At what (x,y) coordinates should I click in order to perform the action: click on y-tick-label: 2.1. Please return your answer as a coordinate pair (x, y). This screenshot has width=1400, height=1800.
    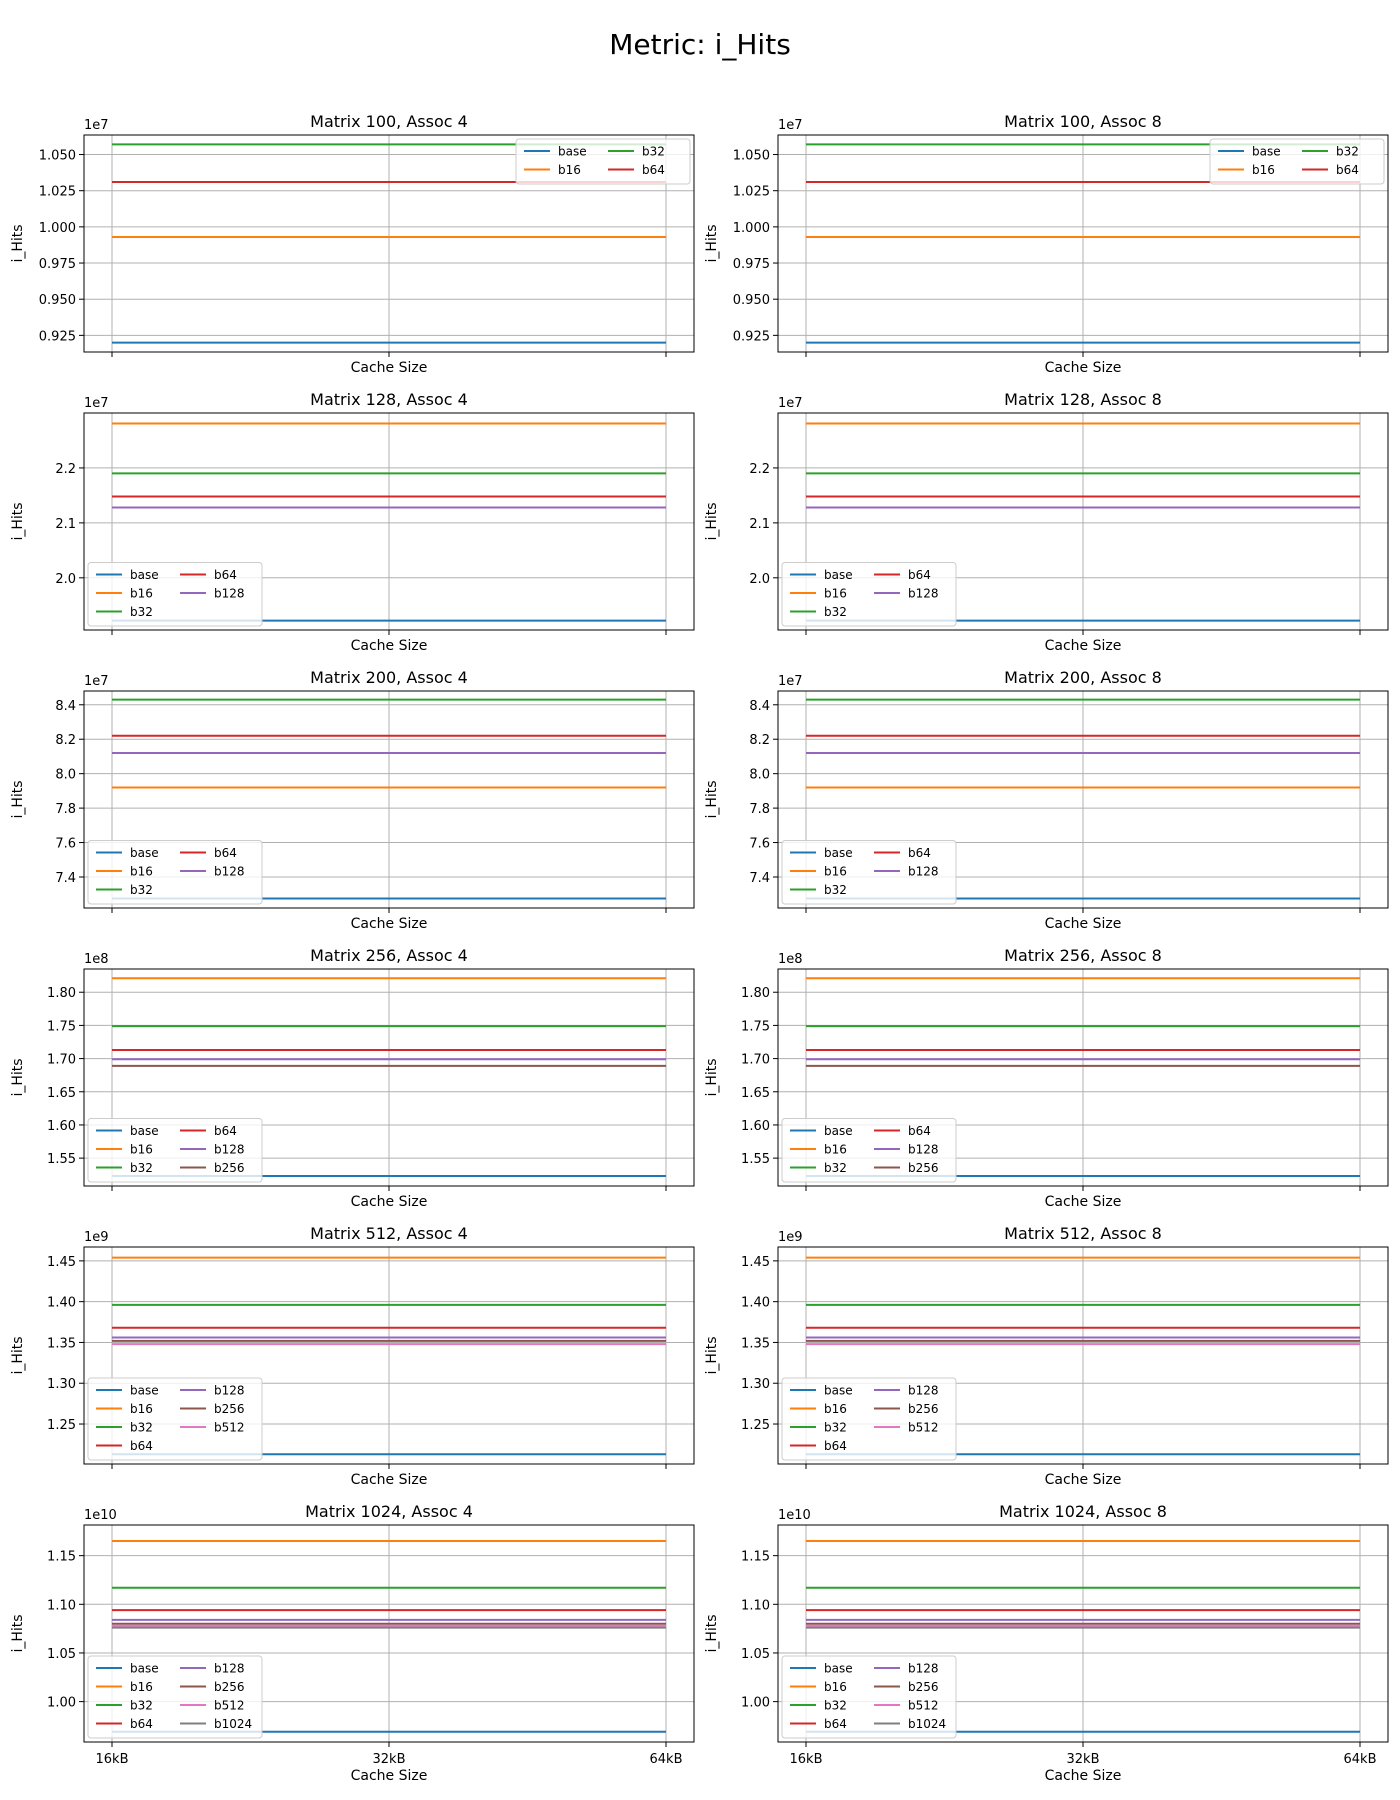
    Looking at the image, I should click on (759, 524).